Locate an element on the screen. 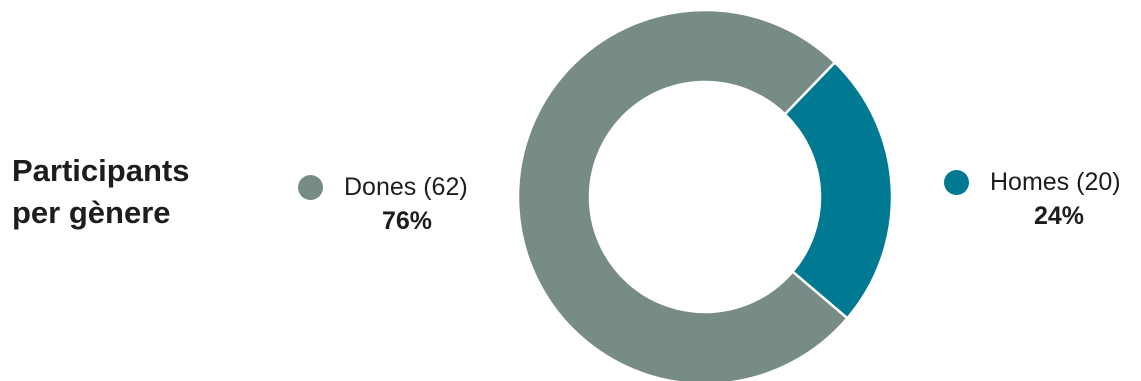  chart-title: Participants per gènere is located at coordinates (132, 192).